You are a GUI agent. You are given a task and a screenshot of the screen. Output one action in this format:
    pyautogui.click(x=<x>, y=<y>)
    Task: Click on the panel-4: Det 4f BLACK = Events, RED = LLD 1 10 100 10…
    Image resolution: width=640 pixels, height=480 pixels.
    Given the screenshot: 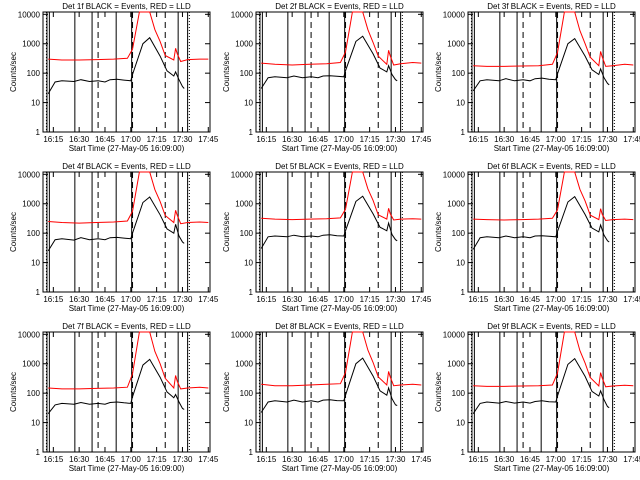 What is the action you would take?
    pyautogui.click(x=114, y=237)
    